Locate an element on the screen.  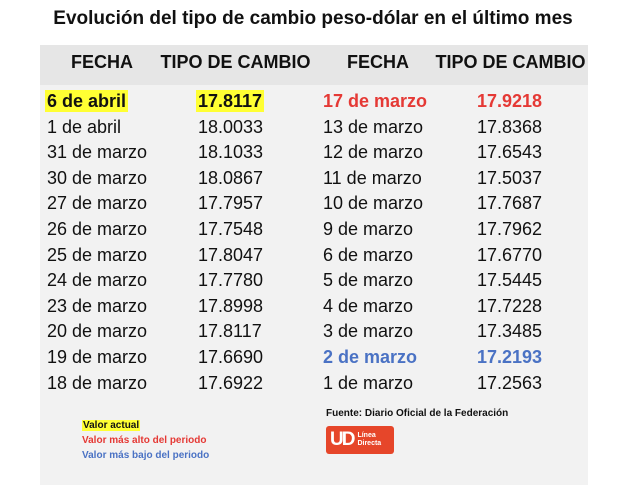
table-cell-value: 17.7228 is located at coordinates (510, 306).